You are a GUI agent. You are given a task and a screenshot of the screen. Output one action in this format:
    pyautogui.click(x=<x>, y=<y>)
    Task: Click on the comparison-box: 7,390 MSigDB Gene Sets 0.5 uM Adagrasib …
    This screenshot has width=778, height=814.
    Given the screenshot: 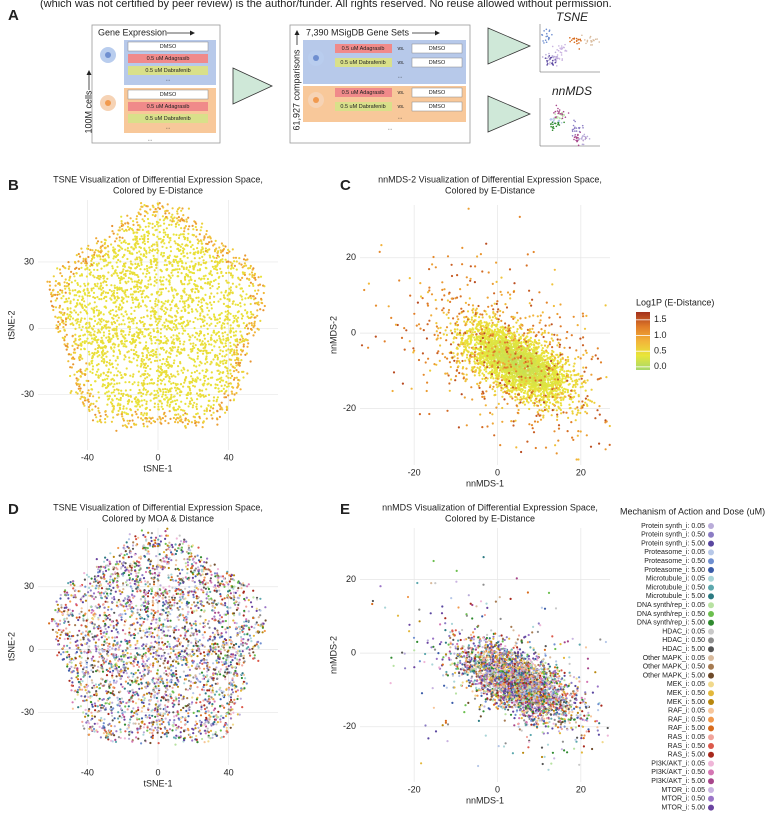 What is the action you would take?
    pyautogui.click(x=380, y=84)
    